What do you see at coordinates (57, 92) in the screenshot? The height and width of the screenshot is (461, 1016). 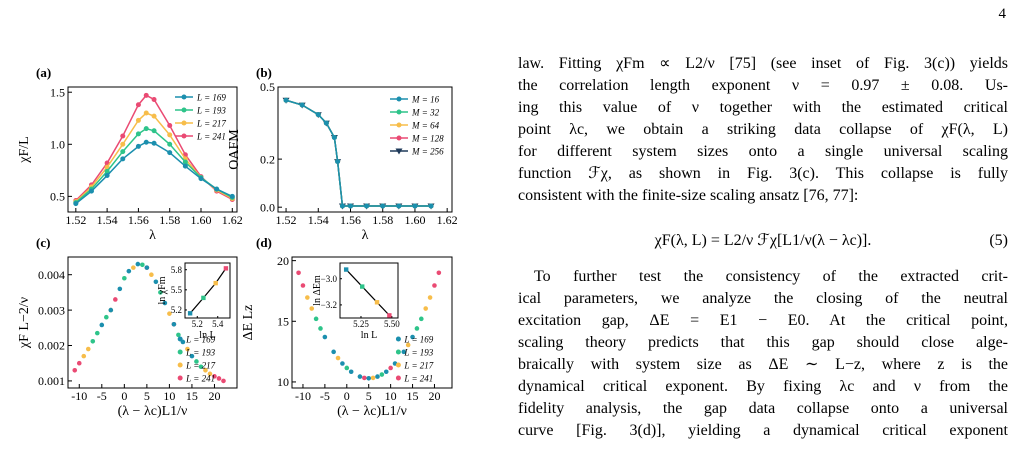 I see `y-tick-label: 1.5` at bounding box center [57, 92].